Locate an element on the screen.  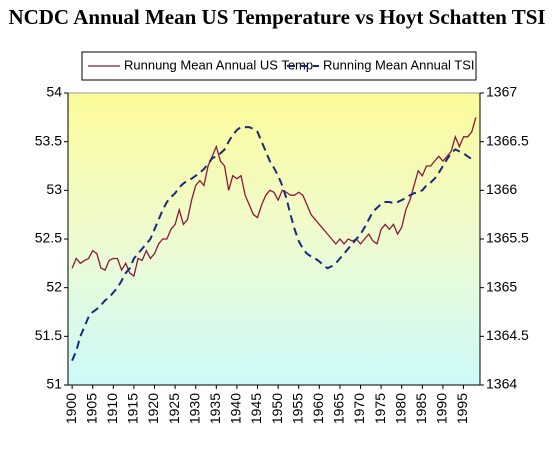
x-tick-label: 1960 is located at coordinates (318, 408).